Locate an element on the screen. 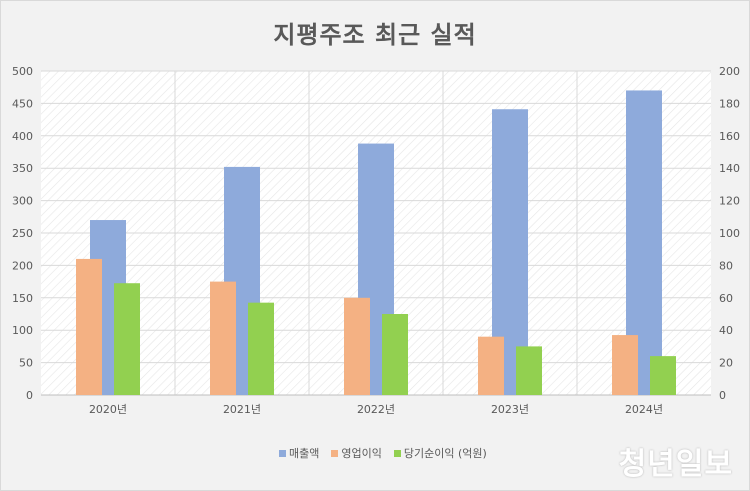 This screenshot has height=491, width=750. legend-swatch-net-income is located at coordinates (397, 453).